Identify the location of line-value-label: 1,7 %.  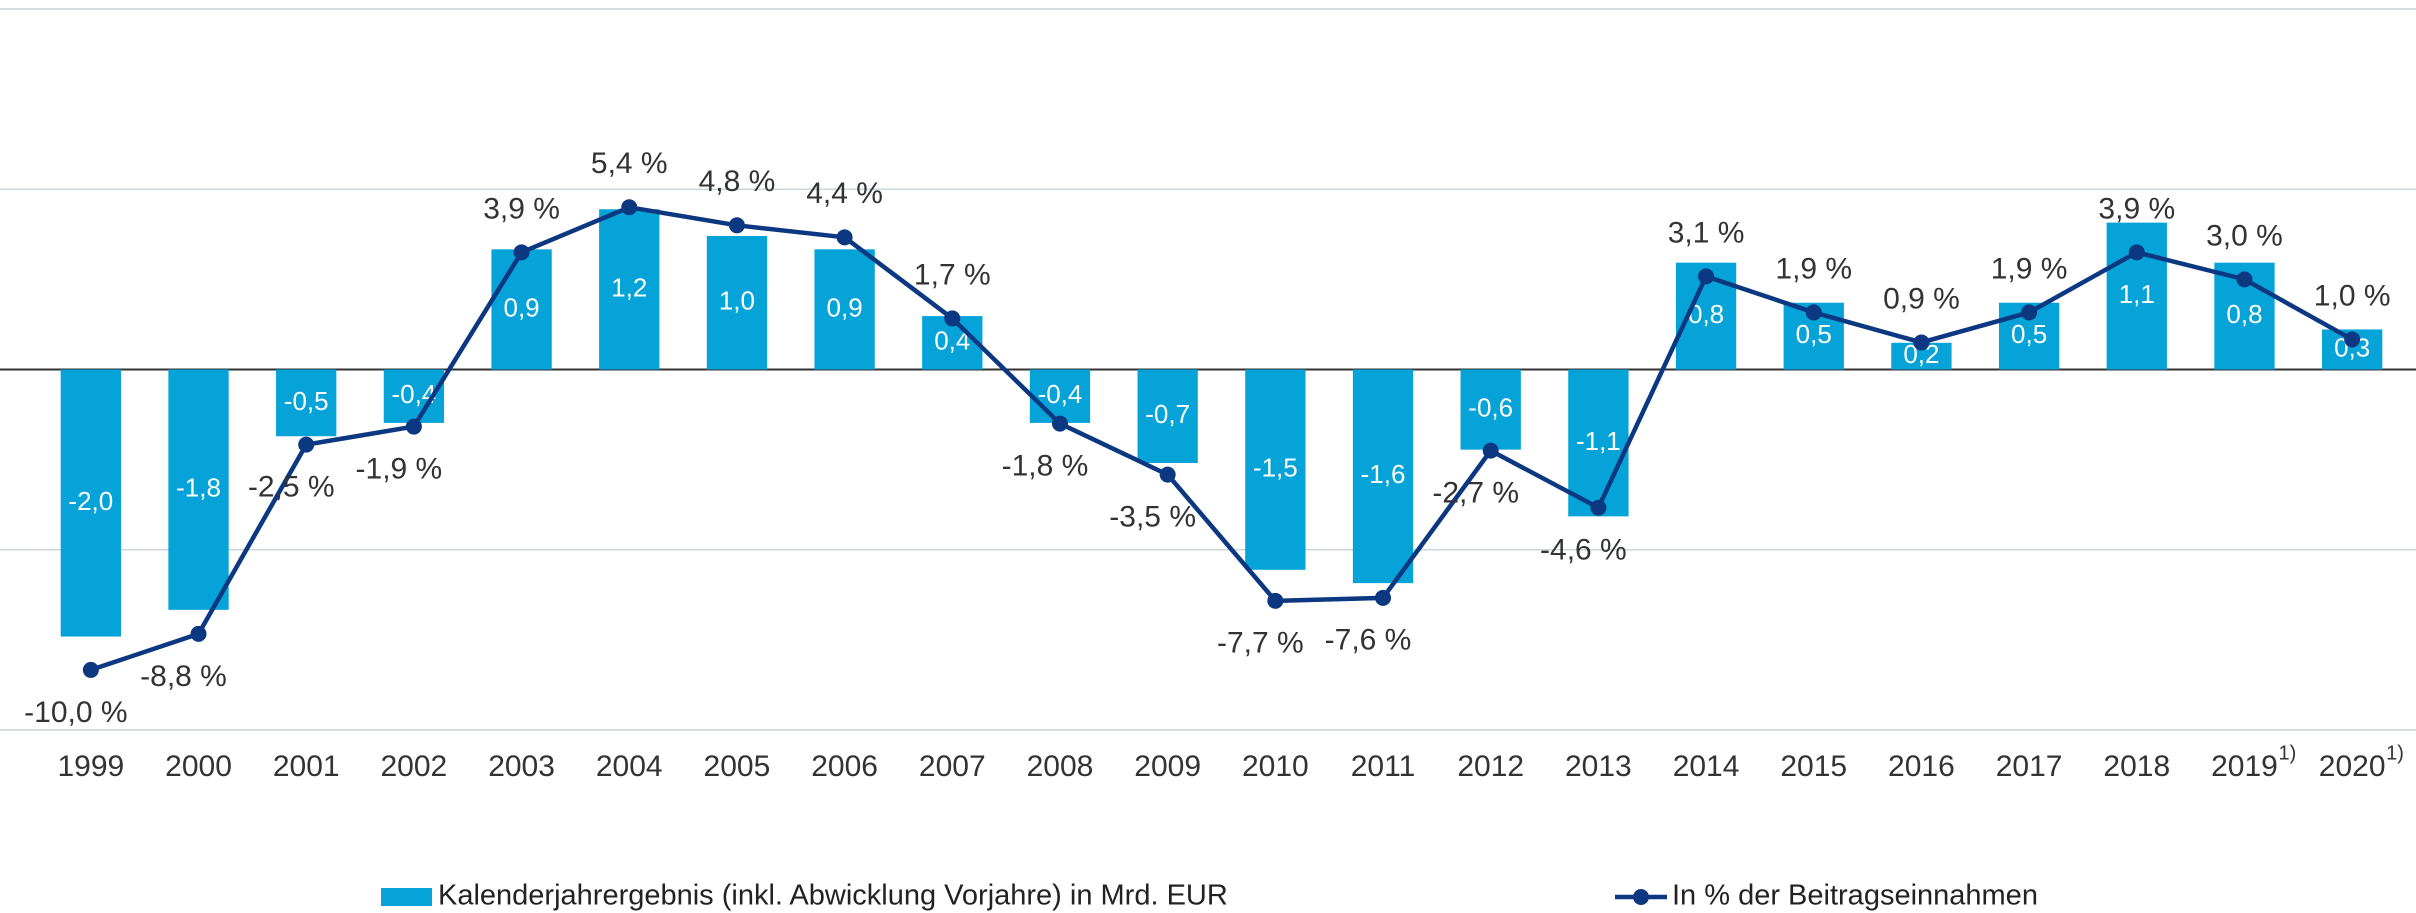
(952, 274).